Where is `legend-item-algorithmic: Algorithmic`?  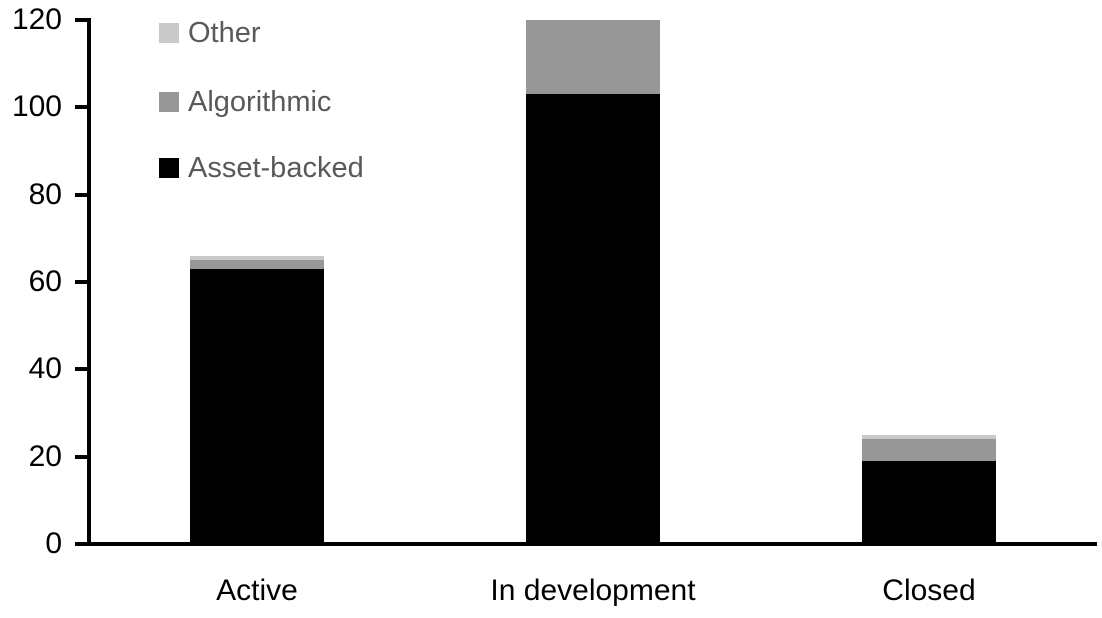
legend-item-algorithmic: Algorithmic is located at coordinates (245, 102).